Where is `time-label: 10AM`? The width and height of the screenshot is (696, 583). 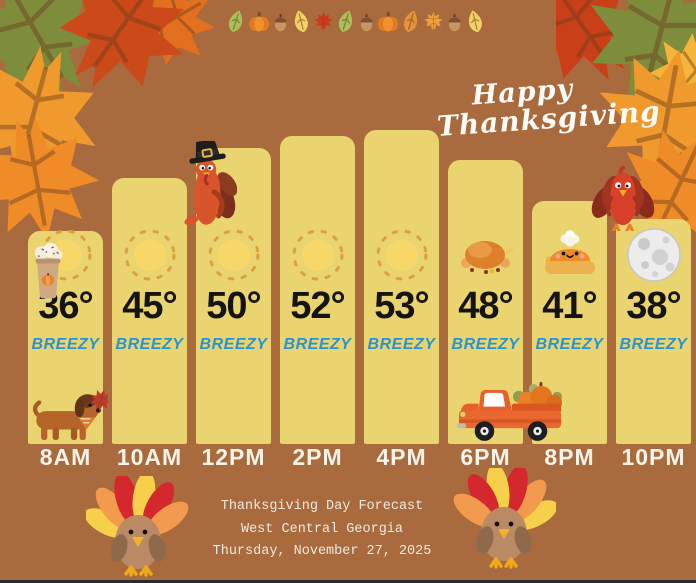 time-label: 10AM is located at coordinates (149, 457).